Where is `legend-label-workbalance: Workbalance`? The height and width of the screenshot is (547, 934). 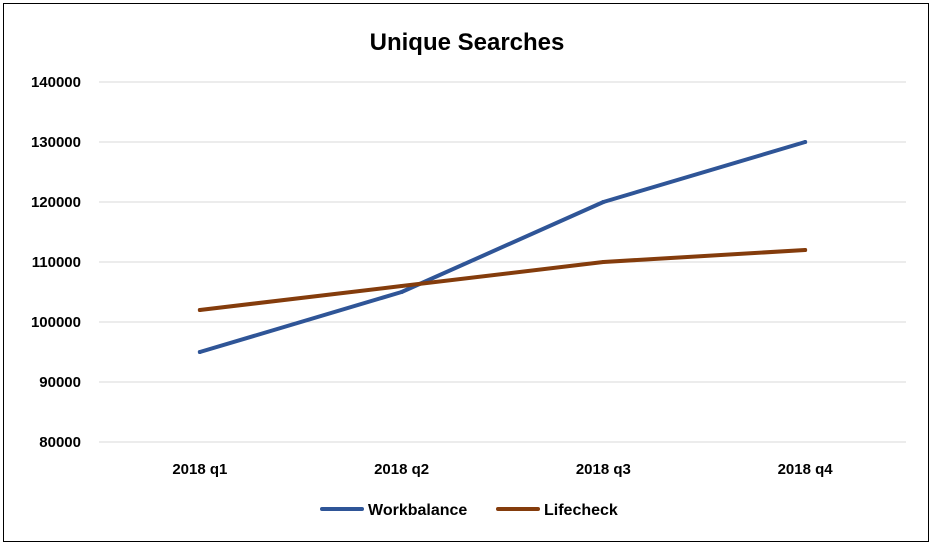
legend-label-workbalance: Workbalance is located at coordinates (417, 510).